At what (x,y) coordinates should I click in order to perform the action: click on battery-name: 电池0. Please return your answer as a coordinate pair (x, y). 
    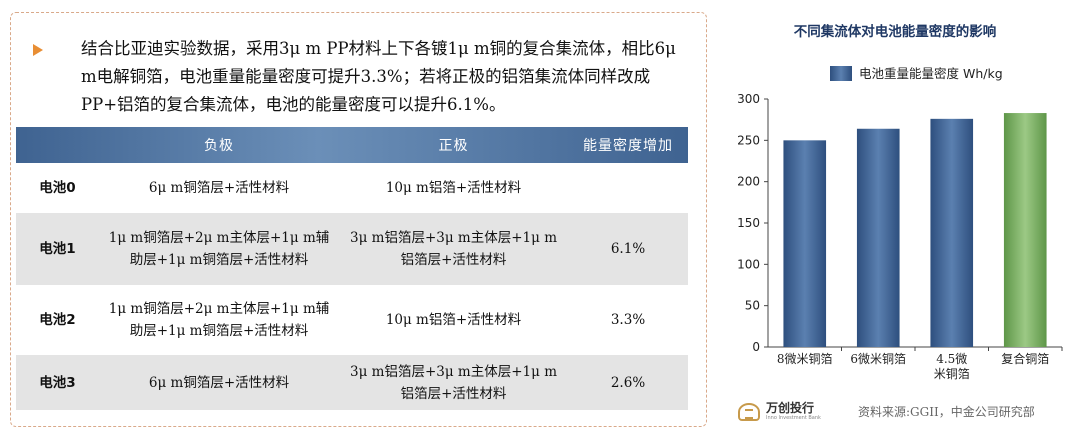
    Looking at the image, I should click on (57, 188).